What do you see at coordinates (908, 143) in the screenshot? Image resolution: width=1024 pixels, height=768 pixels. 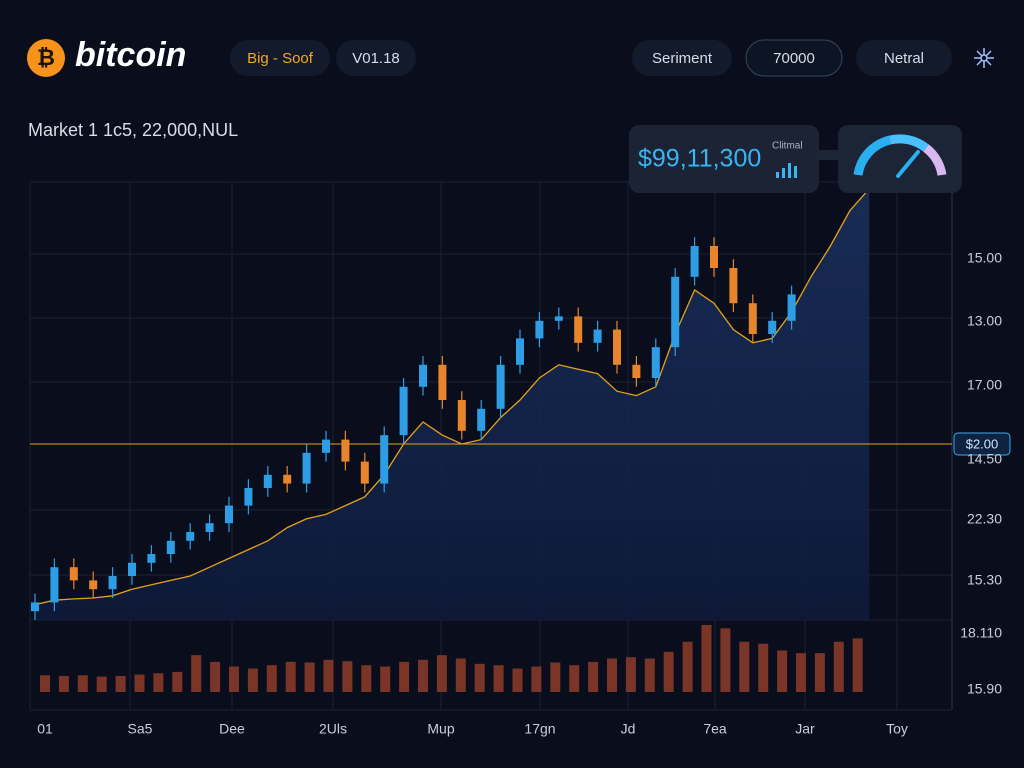 I see `gauge-arc-mid` at bounding box center [908, 143].